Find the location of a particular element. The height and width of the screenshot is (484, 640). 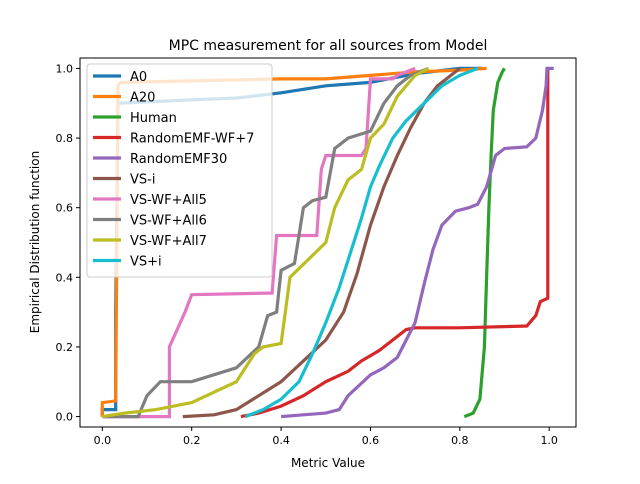

legend-box is located at coordinates (179, 170).